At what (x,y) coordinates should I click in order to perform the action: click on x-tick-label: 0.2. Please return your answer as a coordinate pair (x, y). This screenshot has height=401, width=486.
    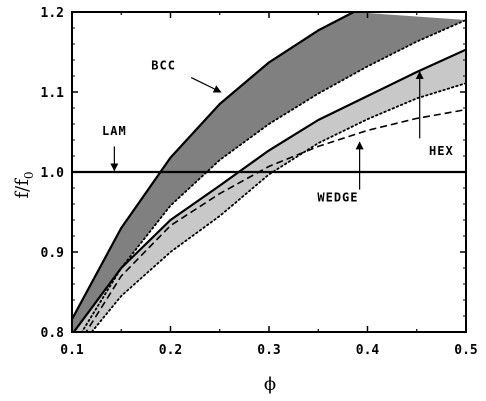
    Looking at the image, I should click on (170, 350).